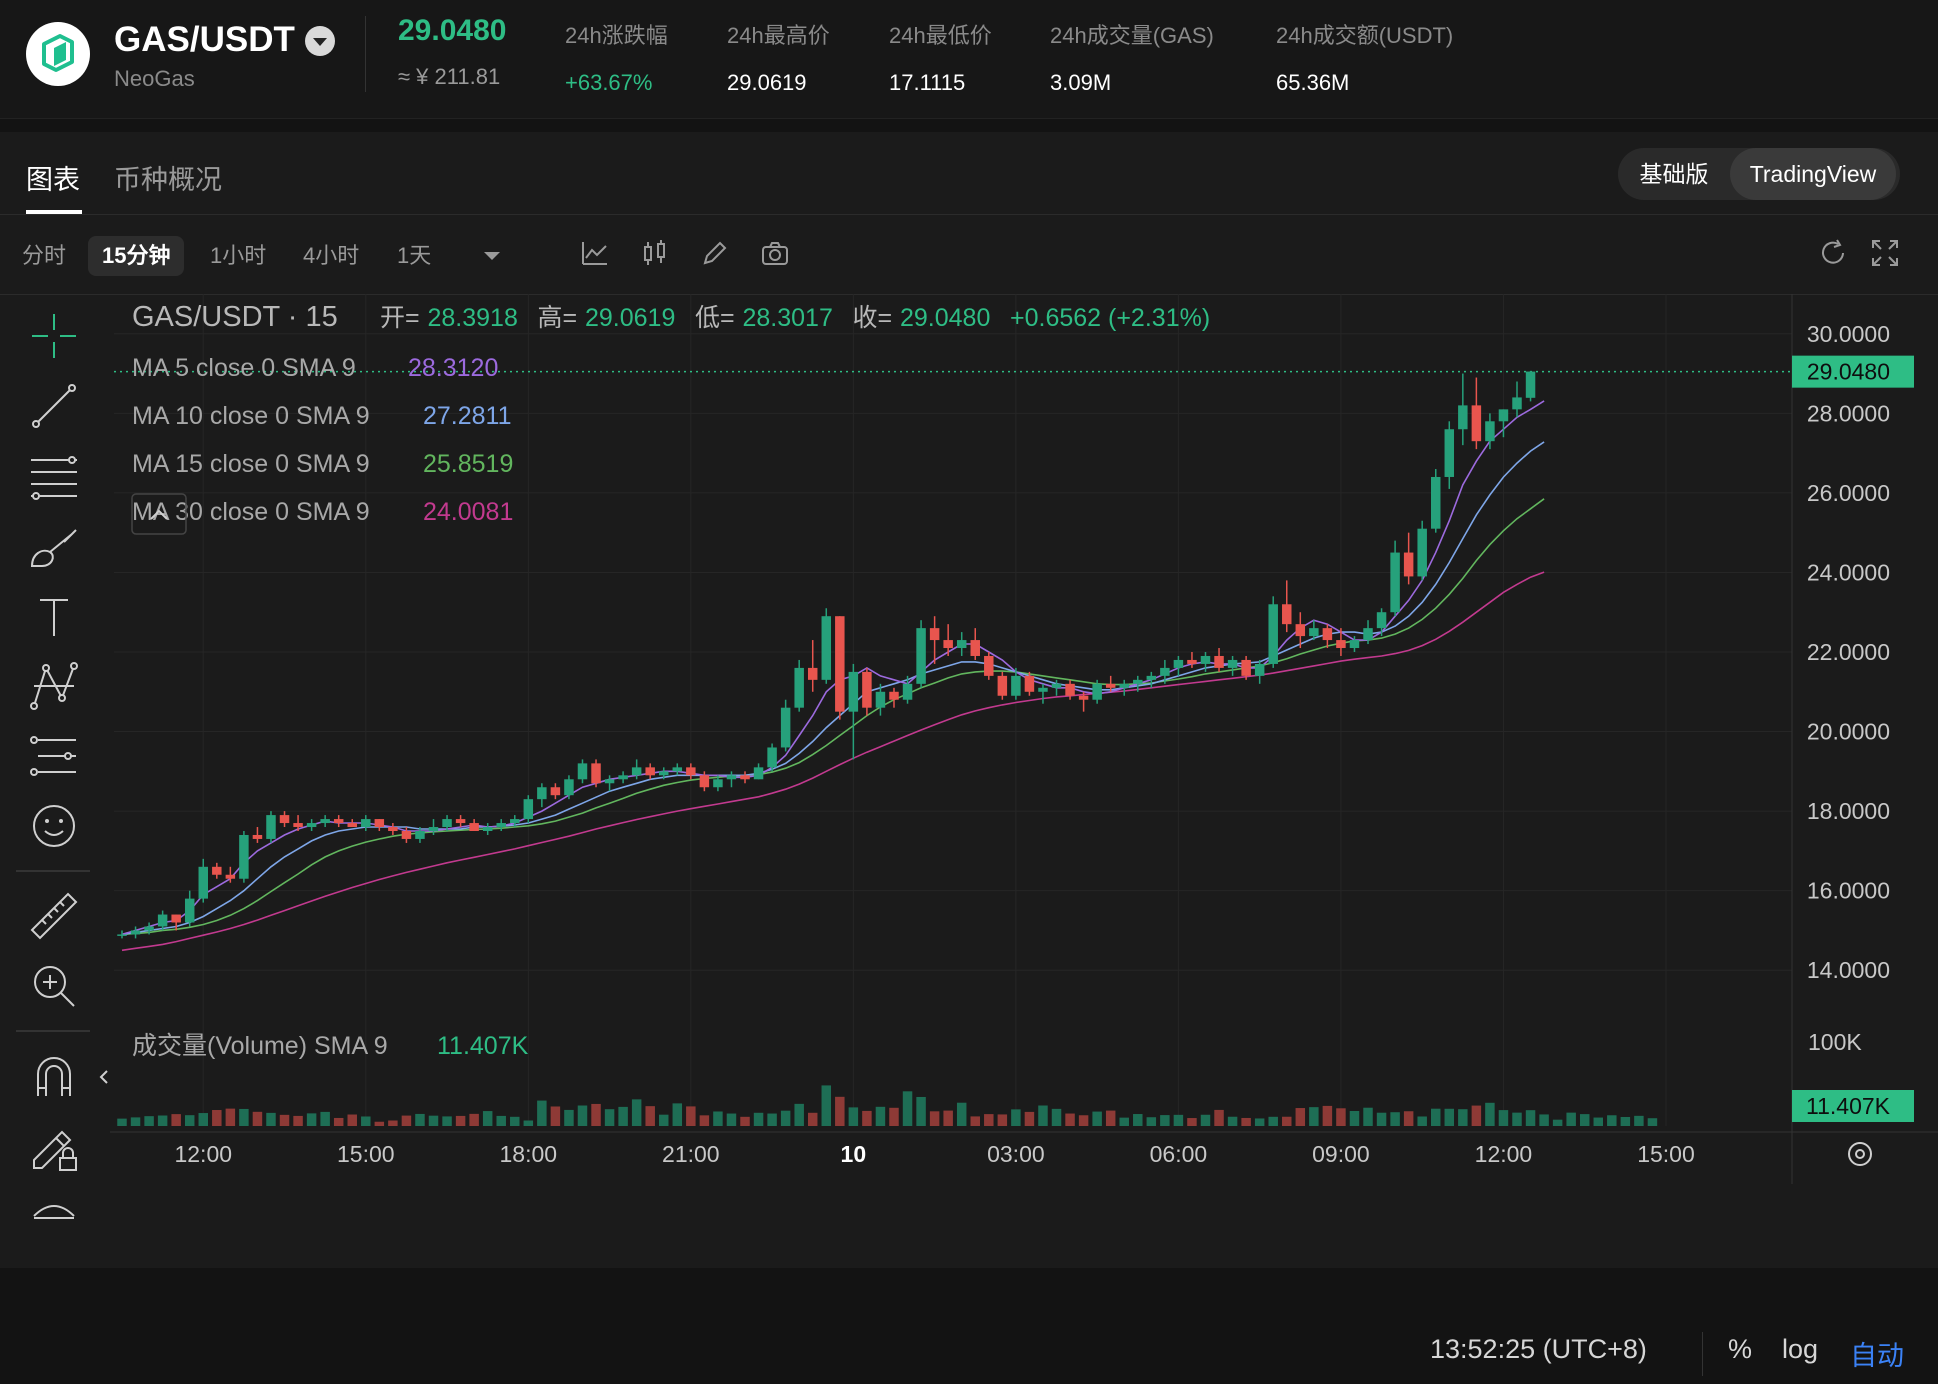 The width and height of the screenshot is (1938, 1384). Describe the element at coordinates (159, 514) in the screenshot. I see `chevron-up-icon` at that location.